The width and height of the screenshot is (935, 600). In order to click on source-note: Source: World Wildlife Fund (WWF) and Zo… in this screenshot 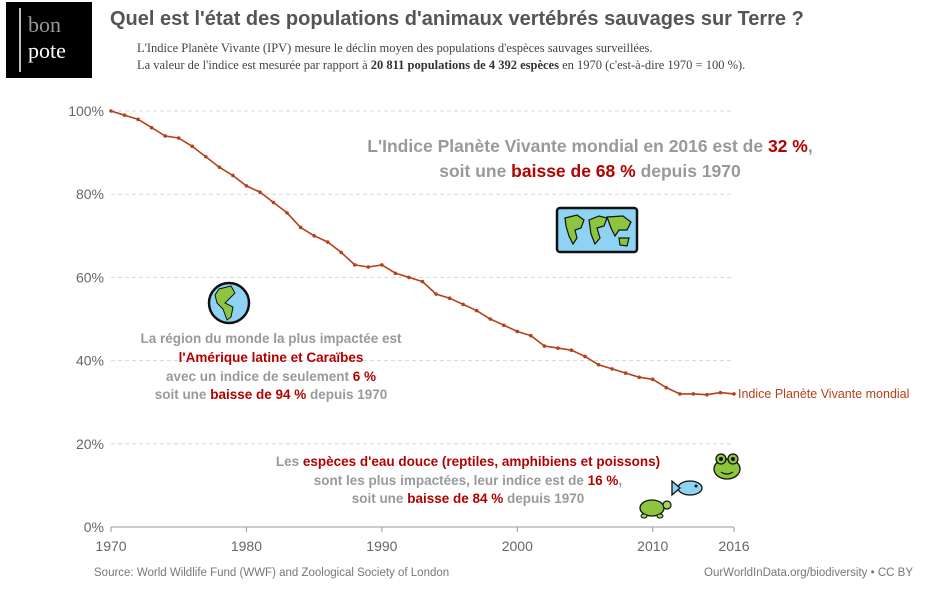, I will do `click(272, 573)`.